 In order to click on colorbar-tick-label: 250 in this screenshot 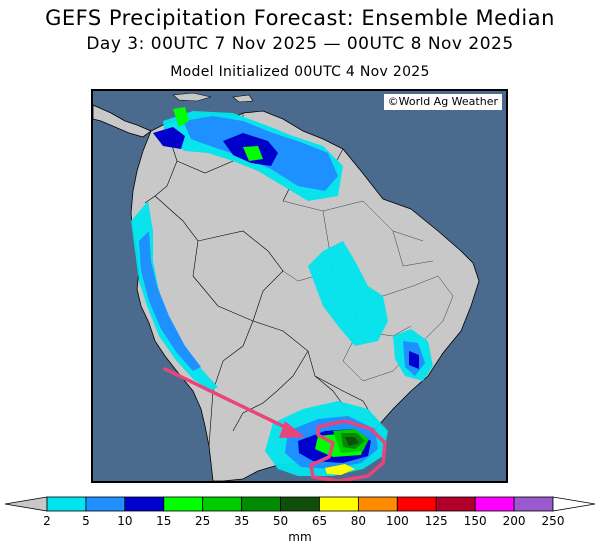, I will do `click(553, 521)`.